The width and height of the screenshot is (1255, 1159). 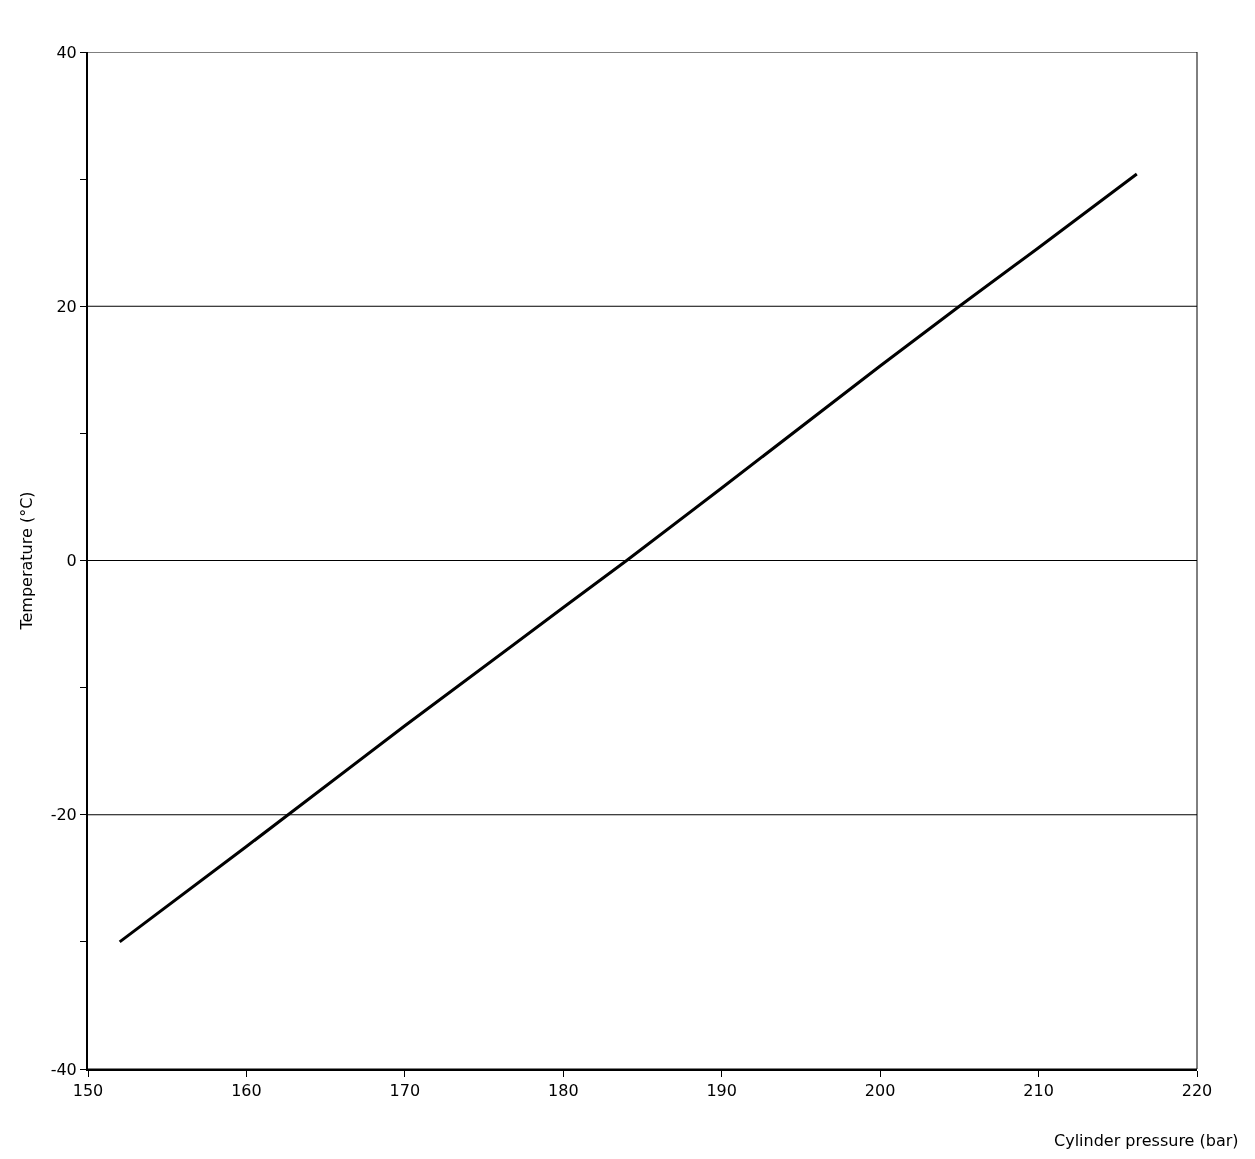 I want to click on y-tick-label: 40, so click(x=66, y=52).